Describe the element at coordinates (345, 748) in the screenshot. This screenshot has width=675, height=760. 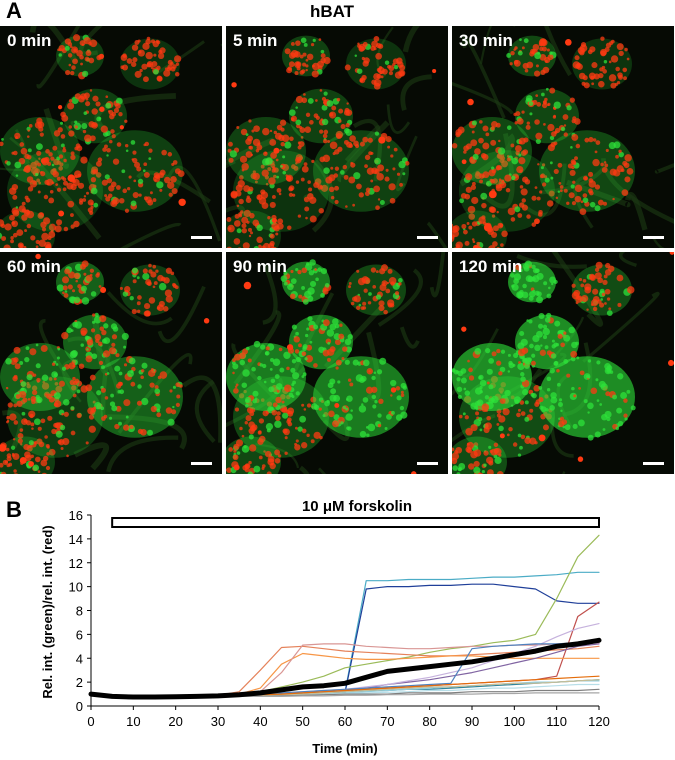
I see `x-axis-label: Time (min)` at that location.